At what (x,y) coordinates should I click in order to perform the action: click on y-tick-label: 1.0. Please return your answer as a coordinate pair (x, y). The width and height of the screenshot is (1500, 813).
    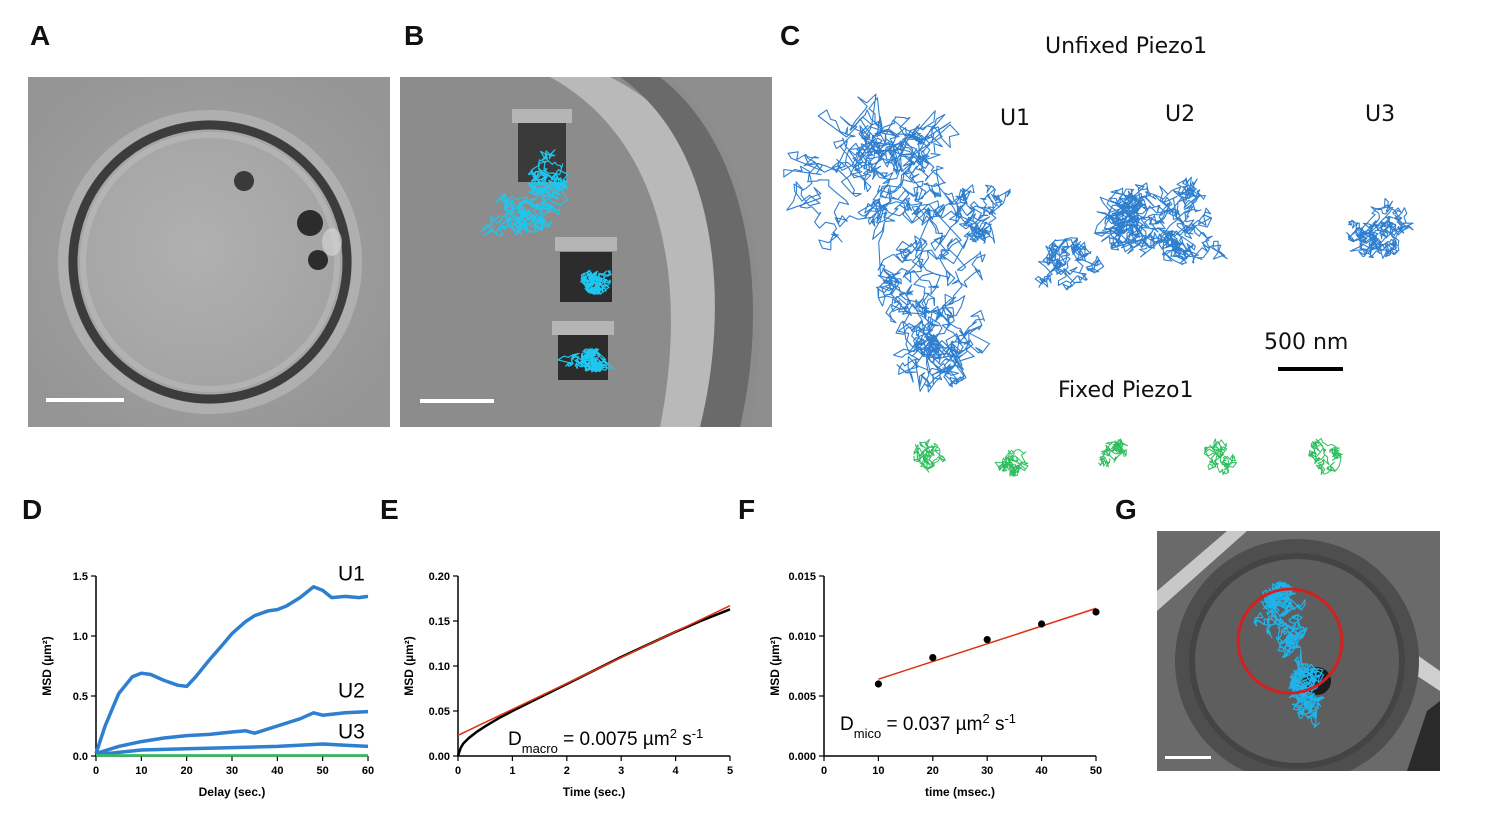
    Looking at the image, I should click on (80, 637).